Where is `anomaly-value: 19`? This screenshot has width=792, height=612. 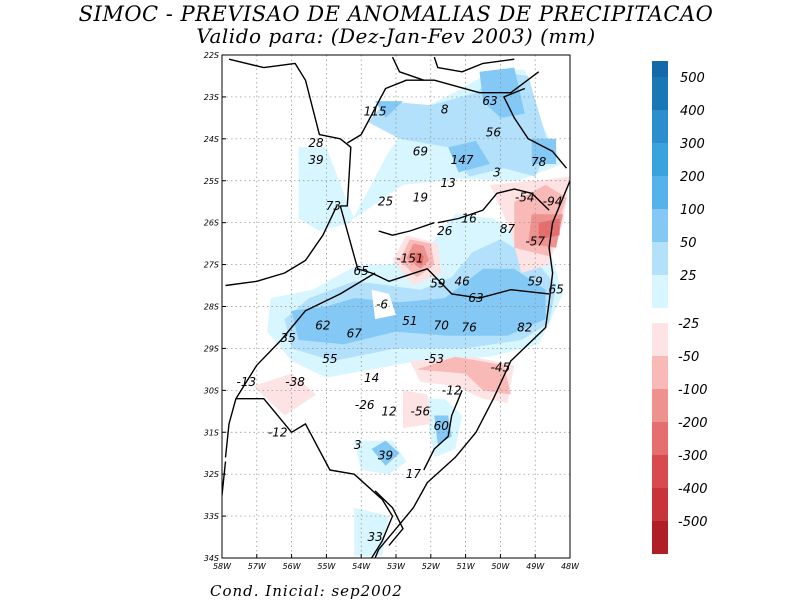 anomaly-value: 19 is located at coordinates (420, 198).